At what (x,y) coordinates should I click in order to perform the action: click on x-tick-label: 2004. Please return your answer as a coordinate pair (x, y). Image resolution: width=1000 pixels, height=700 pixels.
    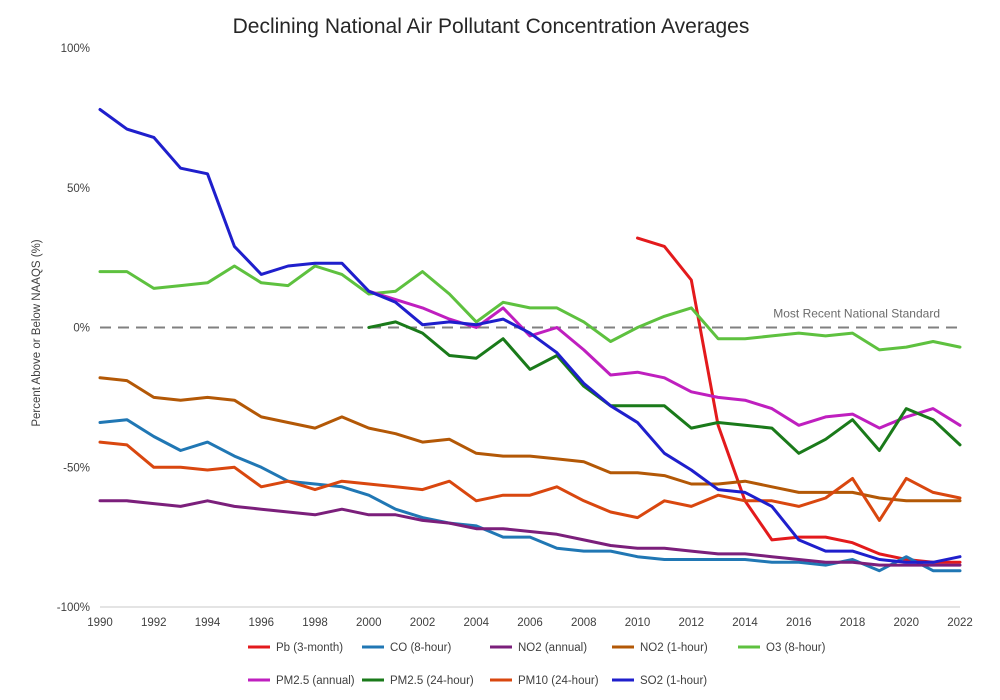
    Looking at the image, I should click on (476, 623).